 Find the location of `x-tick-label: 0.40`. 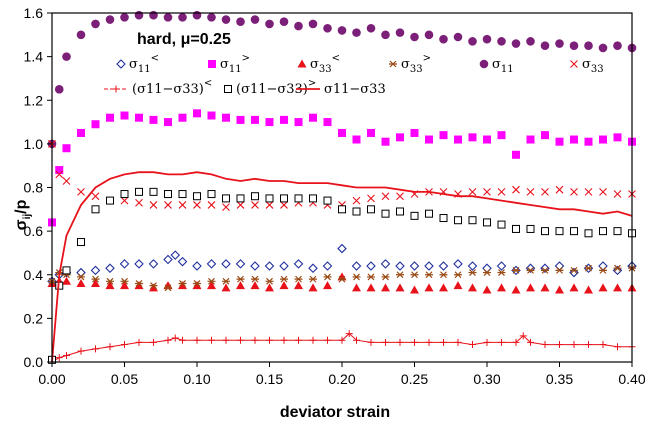

x-tick-label: 0.40 is located at coordinates (631, 379).